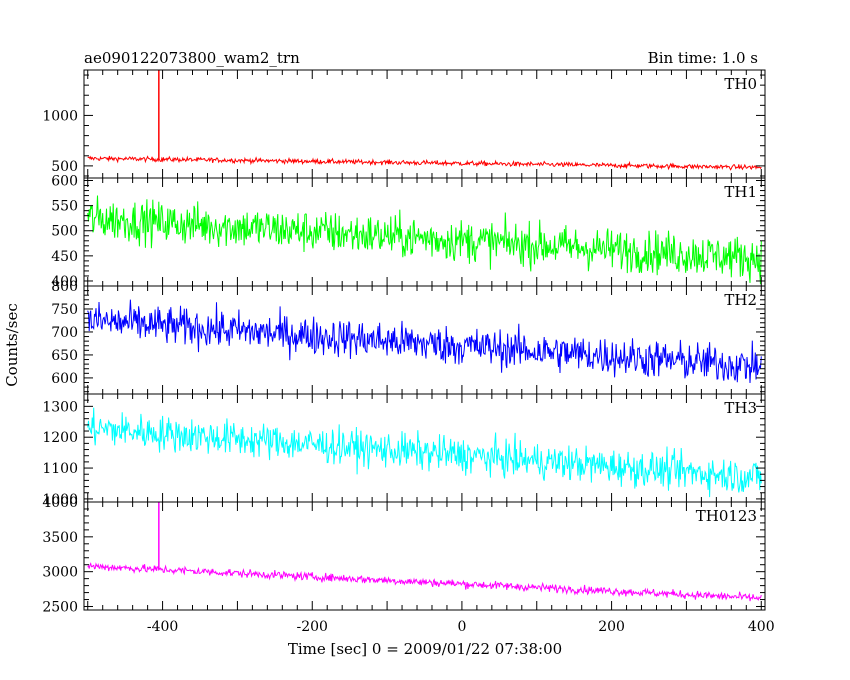 Image resolution: width=850 pixels, height=680 pixels. I want to click on series-line-th3, so click(424, 452).